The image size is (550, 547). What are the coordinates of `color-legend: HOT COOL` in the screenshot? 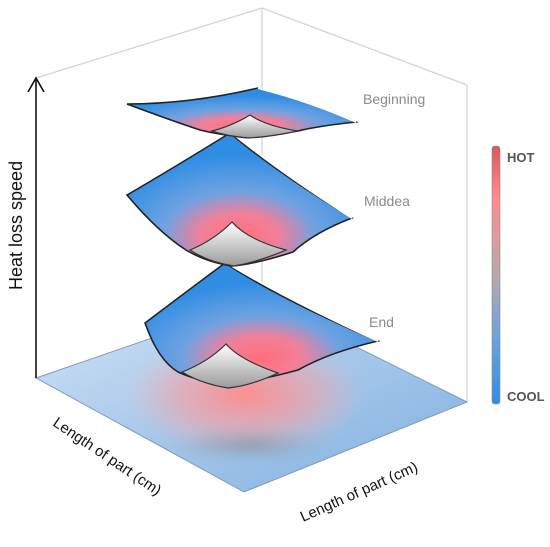 It's located at (518, 275).